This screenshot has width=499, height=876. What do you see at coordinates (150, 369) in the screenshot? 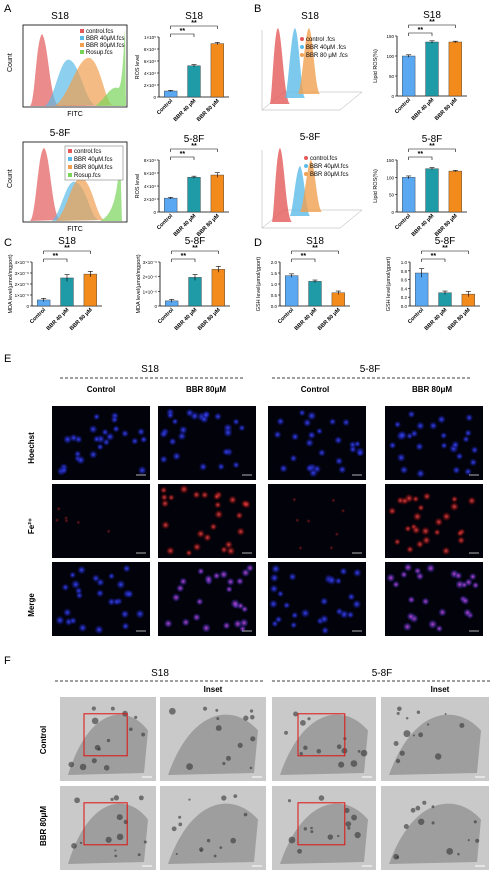
I see `group-label: S18` at bounding box center [150, 369].